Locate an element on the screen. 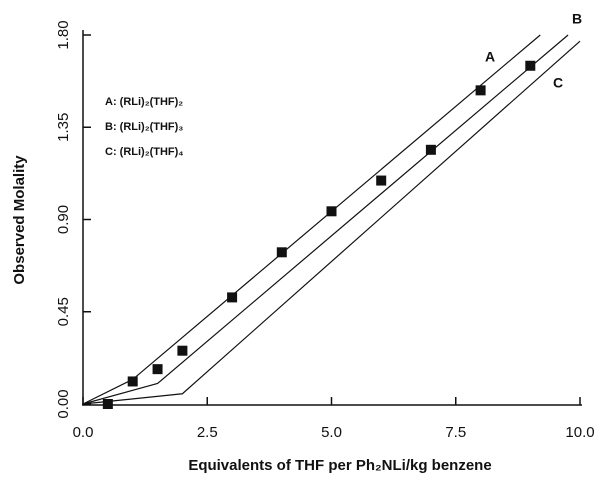 This screenshot has width=602, height=483. y-tick-label: 0.90 is located at coordinates (63, 219).